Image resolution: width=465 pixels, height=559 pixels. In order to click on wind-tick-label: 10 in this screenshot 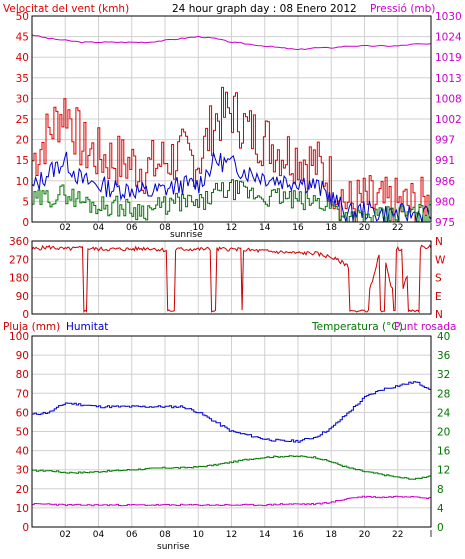, I will do `click(22, 182)`.